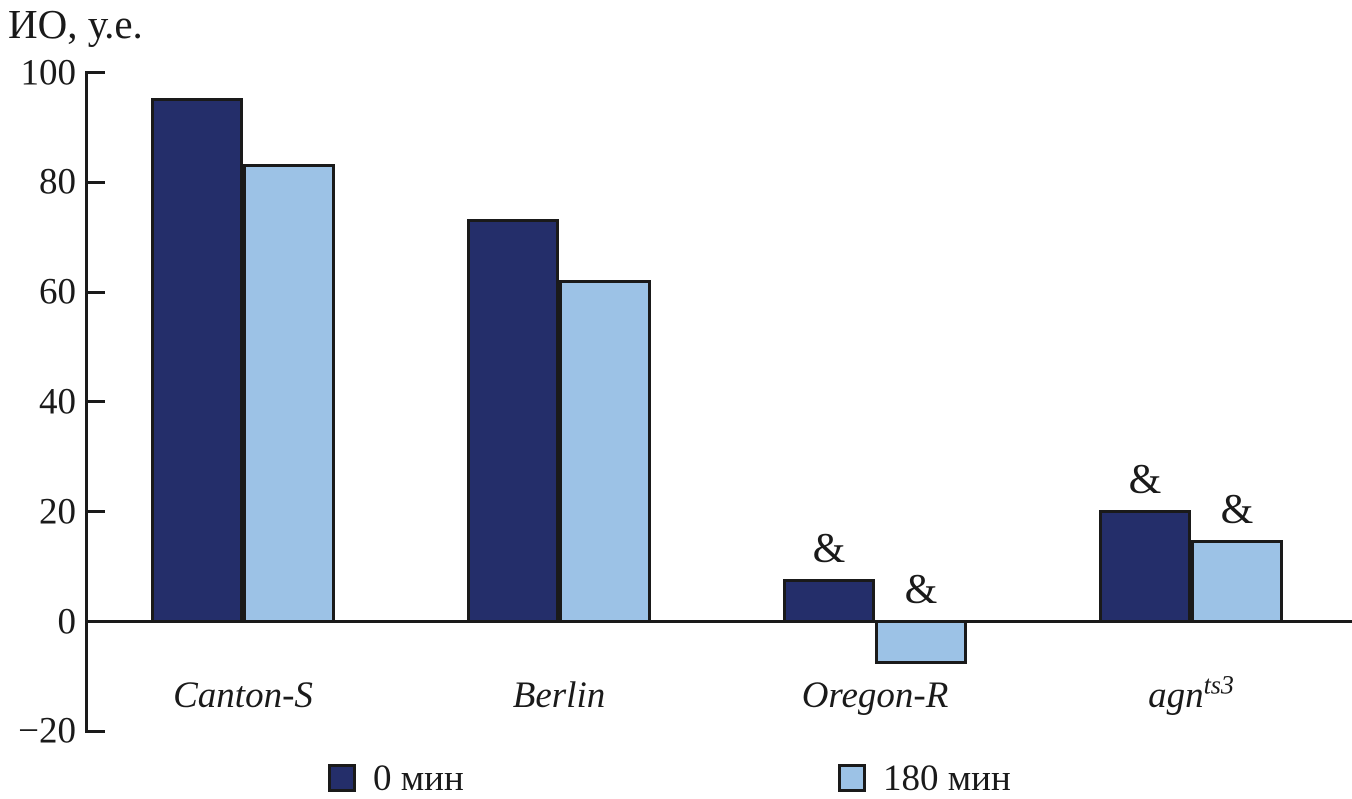 The image size is (1352, 799). What do you see at coordinates (57, 182) in the screenshot?
I see `y-tick-label: 80` at bounding box center [57, 182].